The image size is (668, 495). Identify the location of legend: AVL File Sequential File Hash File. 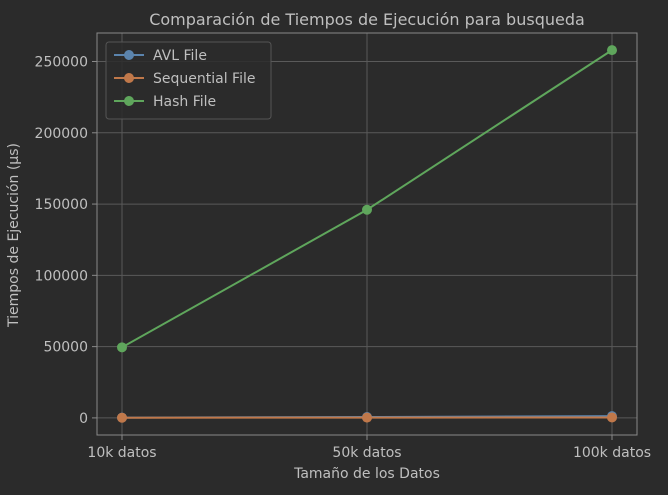
(188, 80).